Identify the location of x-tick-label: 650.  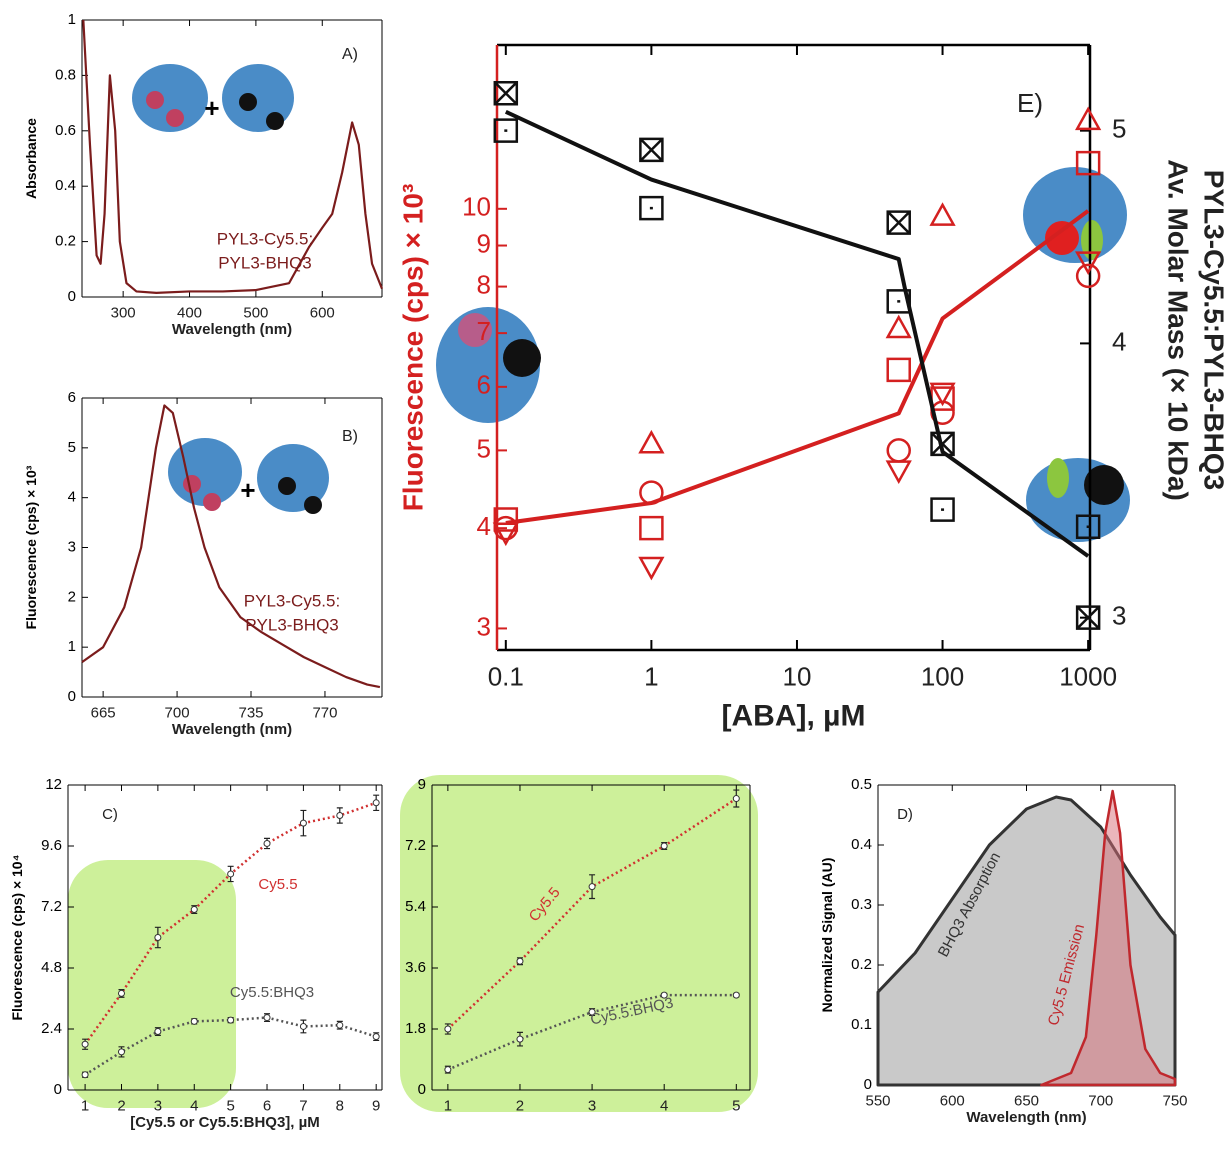
(1026, 1100).